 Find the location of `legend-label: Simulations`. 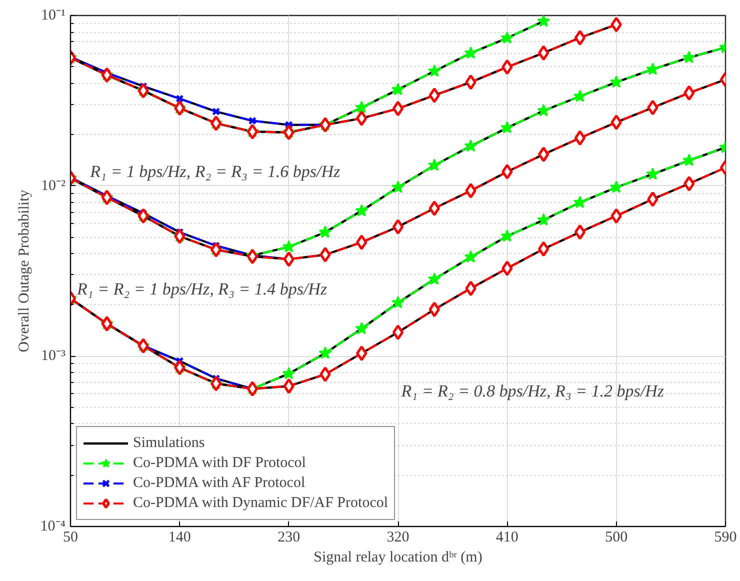

legend-label: Simulations is located at coordinates (169, 443).